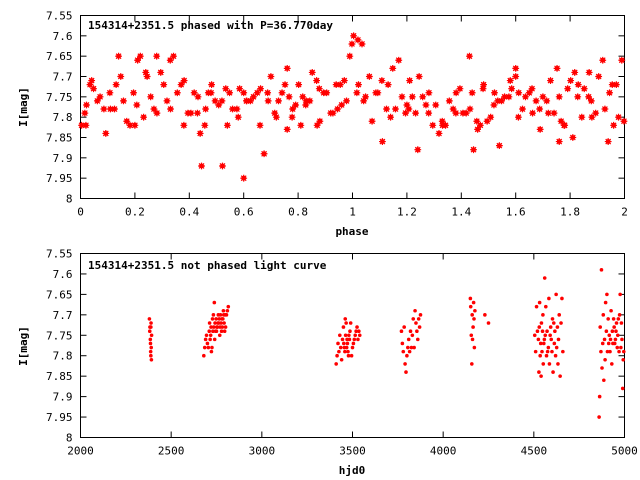  Describe the element at coordinates (63, 397) in the screenshot. I see `y-tick-label: 7.9` at that location.